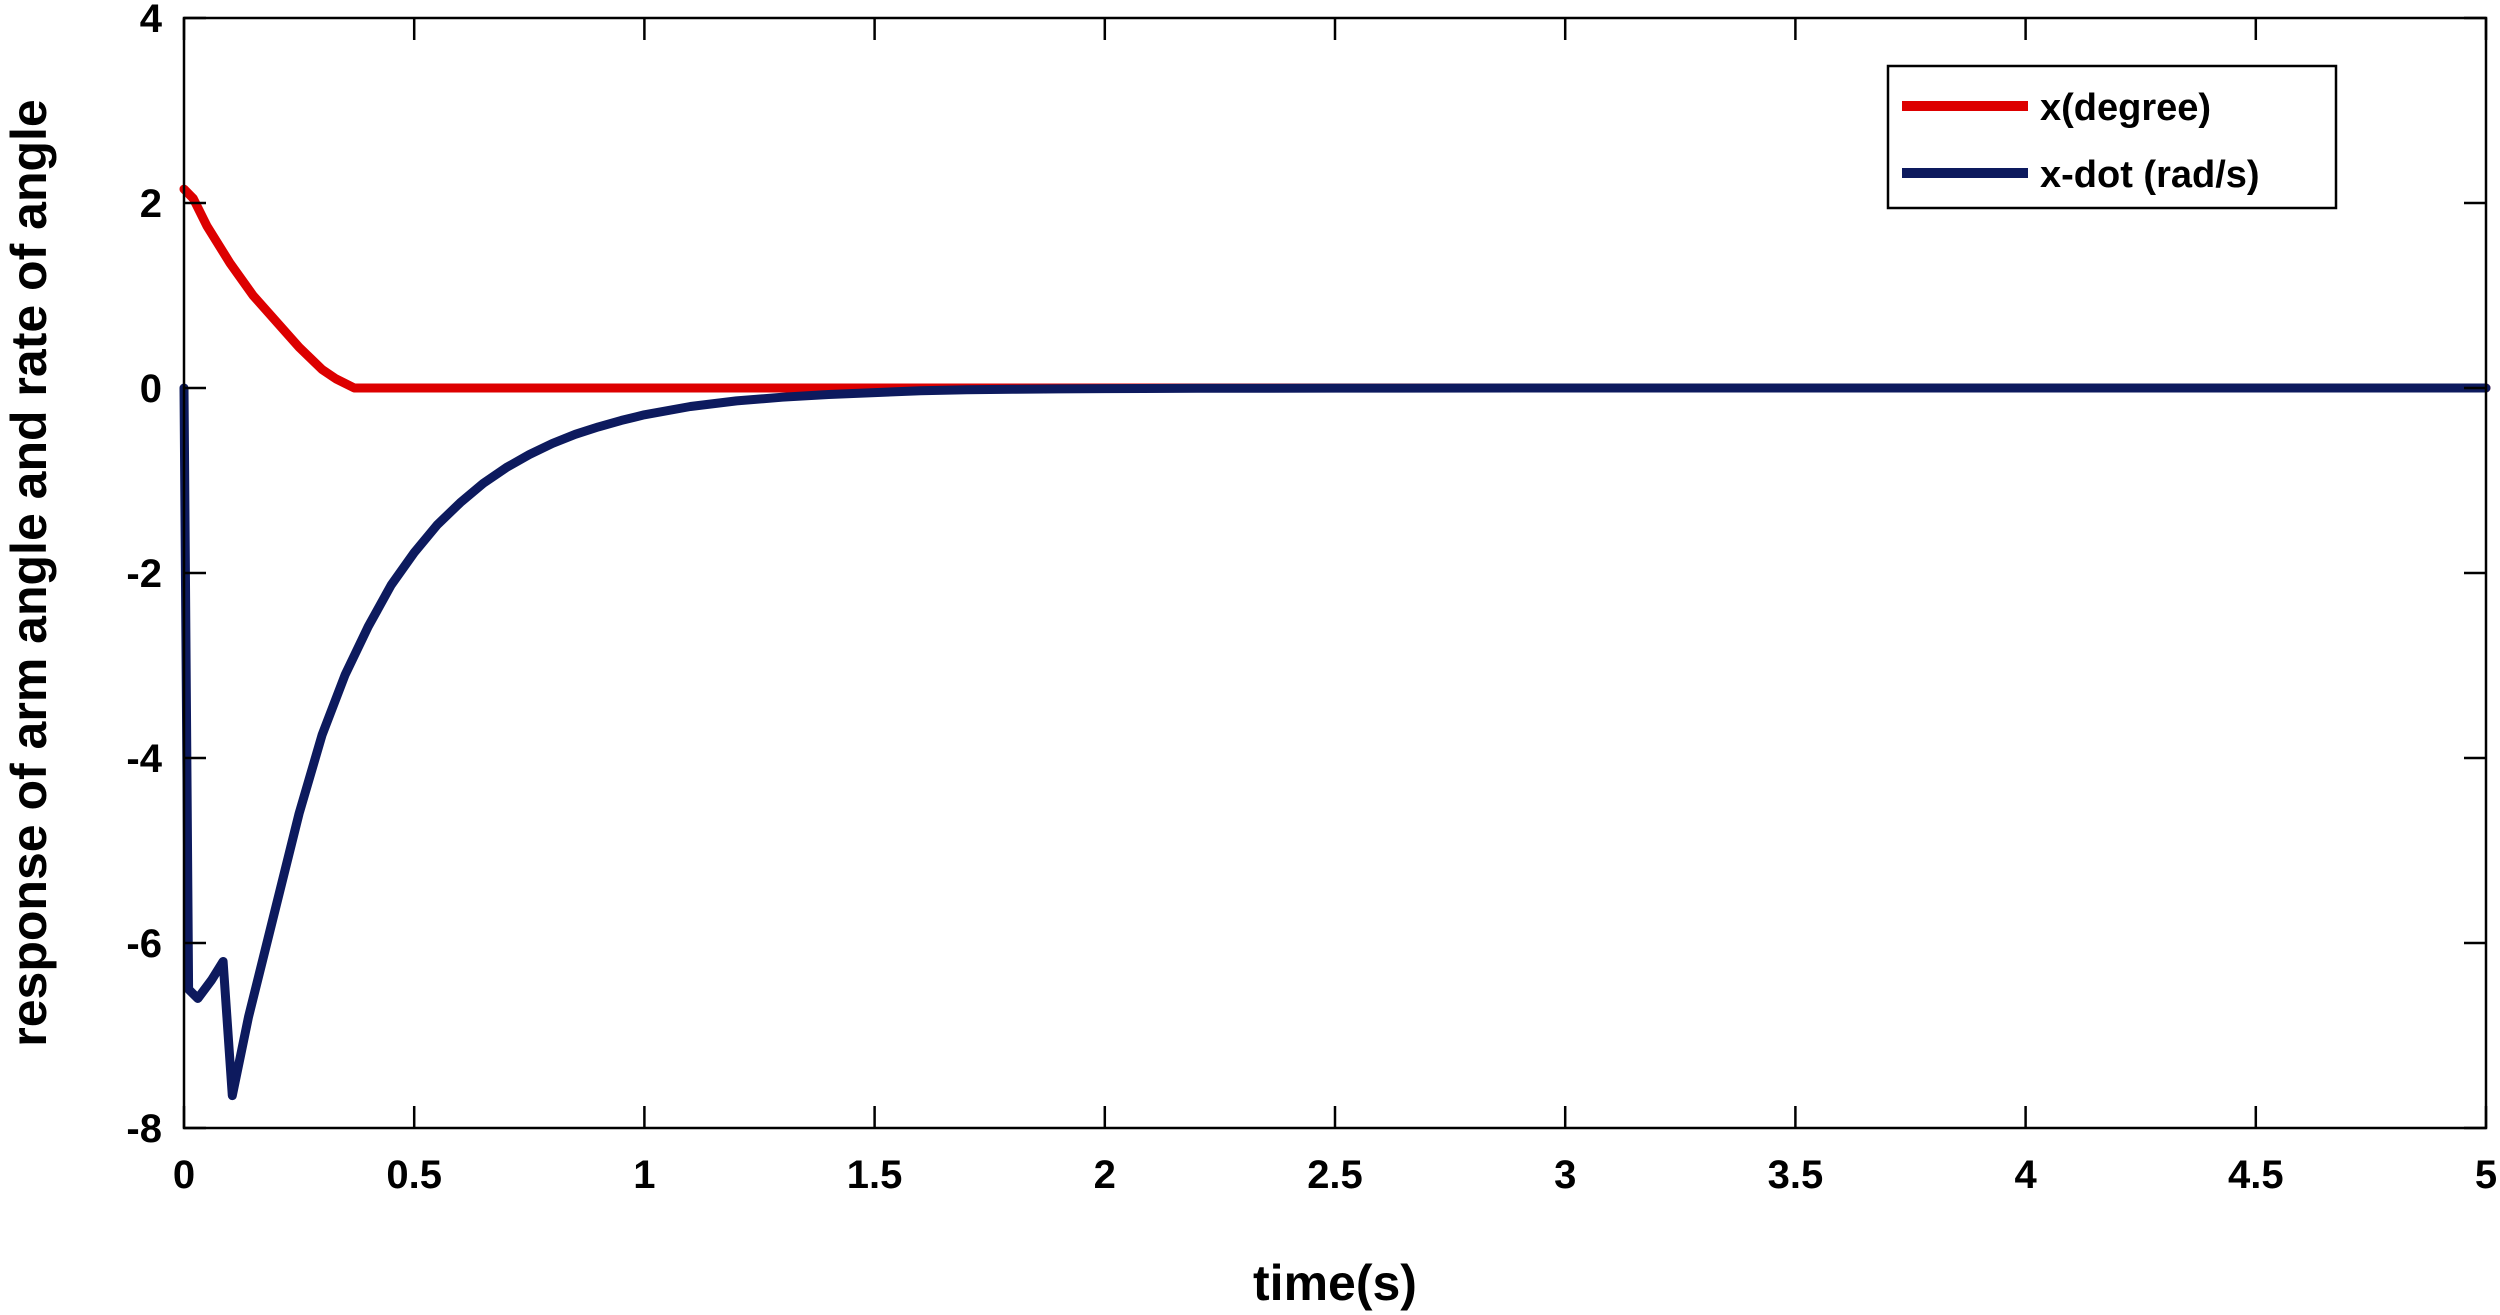 Image resolution: width=2500 pixels, height=1315 pixels. Describe the element at coordinates (2486, 1175) in the screenshot. I see `x-tick-label: 5` at that location.